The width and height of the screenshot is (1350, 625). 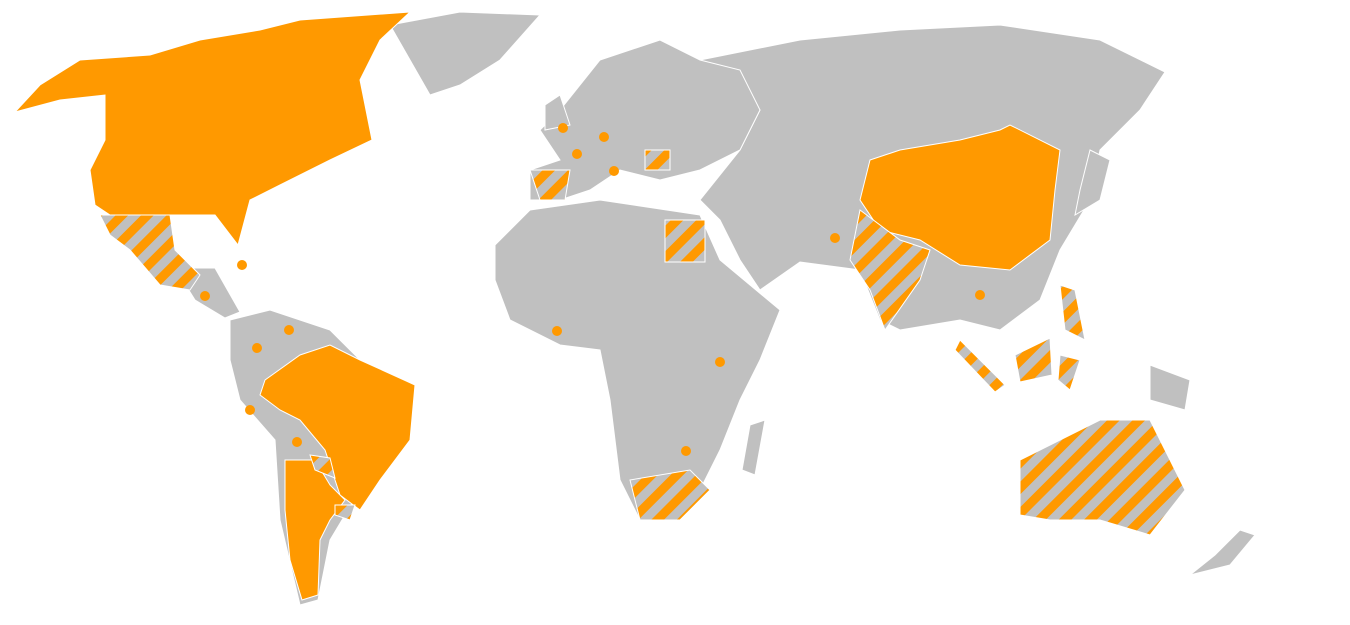 I want to click on region-mexico, so click(x=150, y=252).